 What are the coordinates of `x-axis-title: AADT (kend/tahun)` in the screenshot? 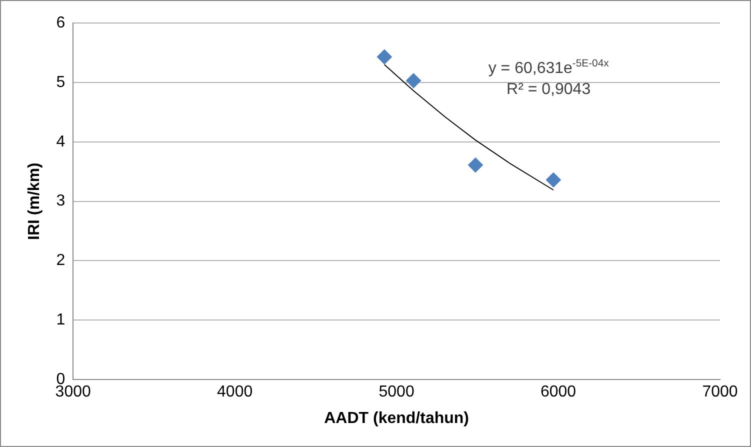 It's located at (396, 418).